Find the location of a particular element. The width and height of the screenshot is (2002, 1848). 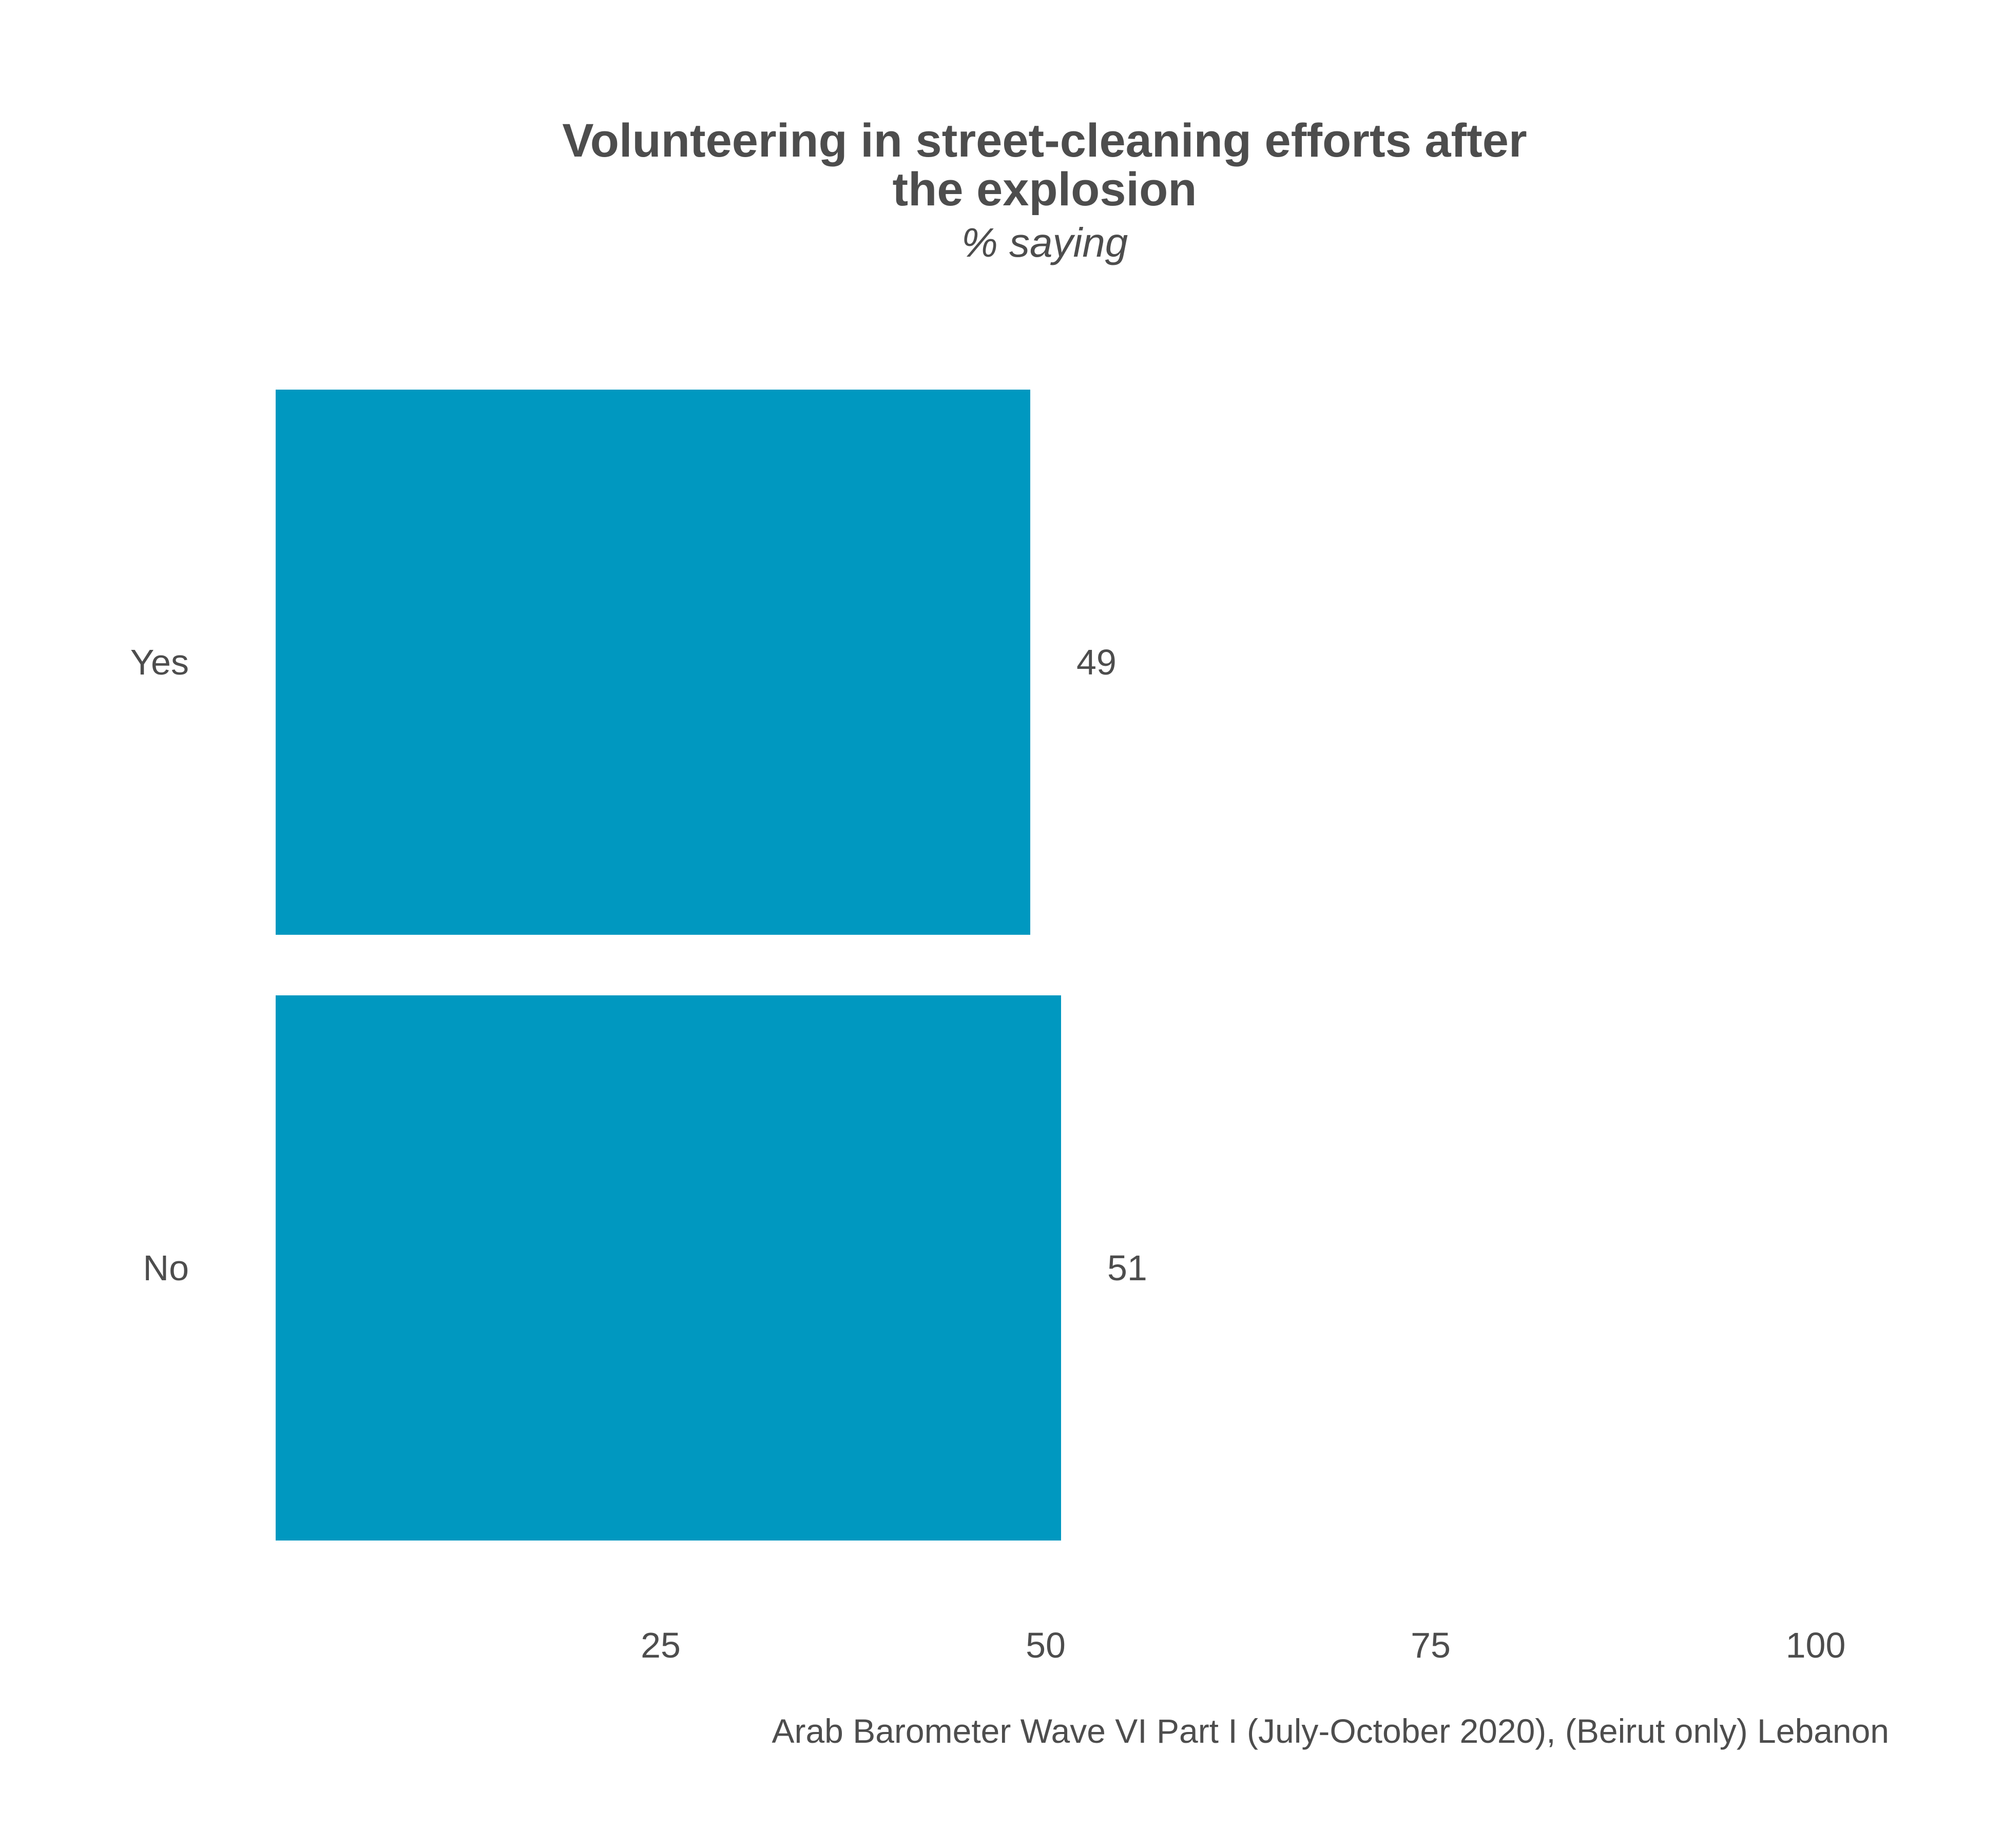

chart-subtitle: % saying is located at coordinates (1044, 242).